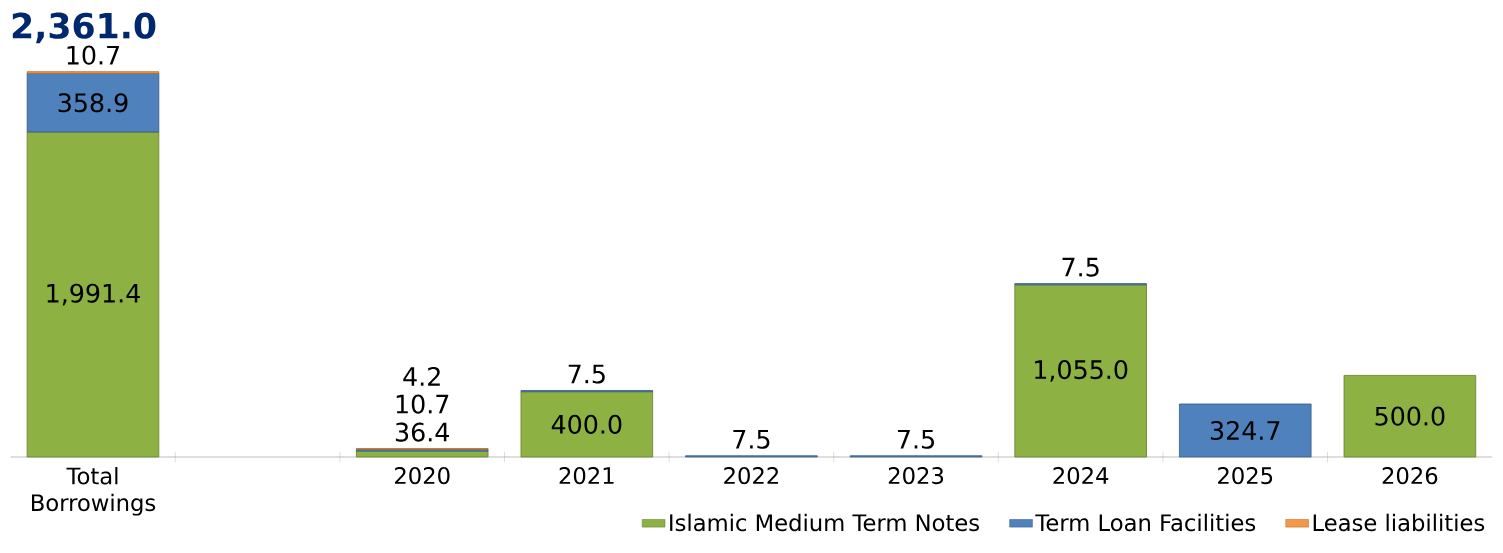 The width and height of the screenshot is (1503, 553). What do you see at coordinates (93, 491) in the screenshot?
I see `x-tick-label: Total Borrowings` at bounding box center [93, 491].